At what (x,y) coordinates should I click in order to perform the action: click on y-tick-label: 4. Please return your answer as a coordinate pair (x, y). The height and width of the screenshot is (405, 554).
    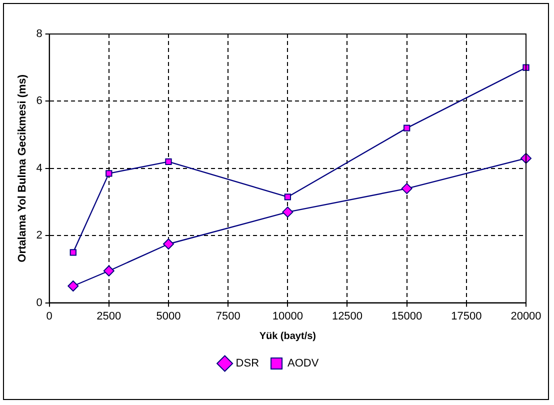
    Looking at the image, I should click on (39, 168).